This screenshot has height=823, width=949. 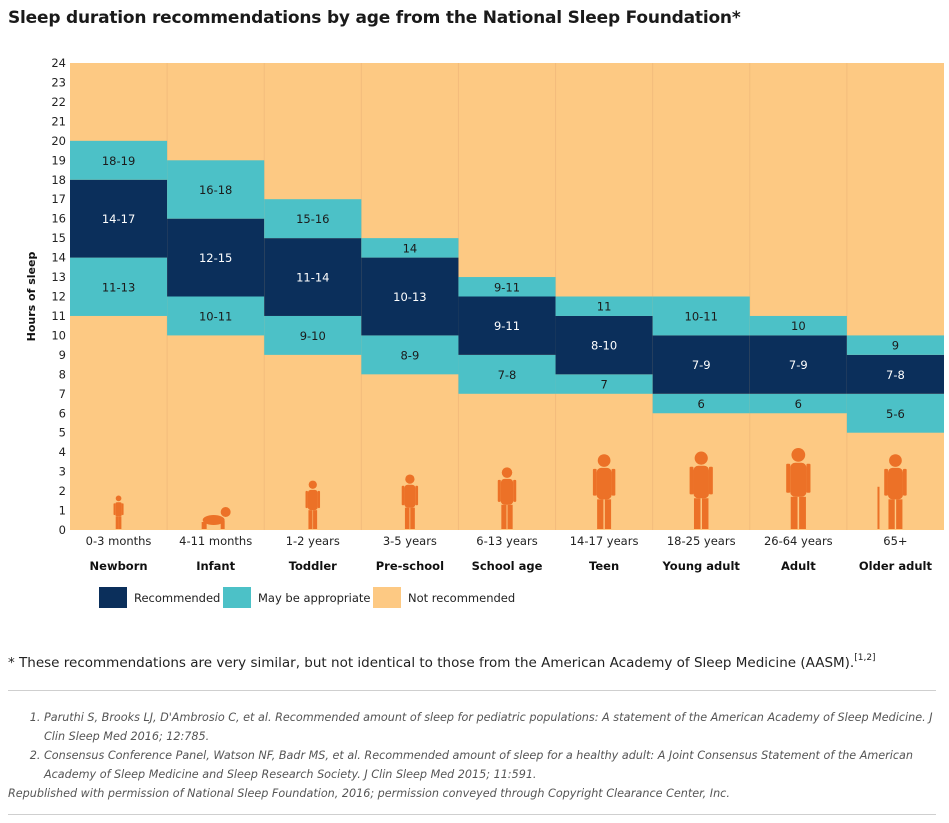 What do you see at coordinates (62, 472) in the screenshot?
I see `y-tick-label: 3` at bounding box center [62, 472].